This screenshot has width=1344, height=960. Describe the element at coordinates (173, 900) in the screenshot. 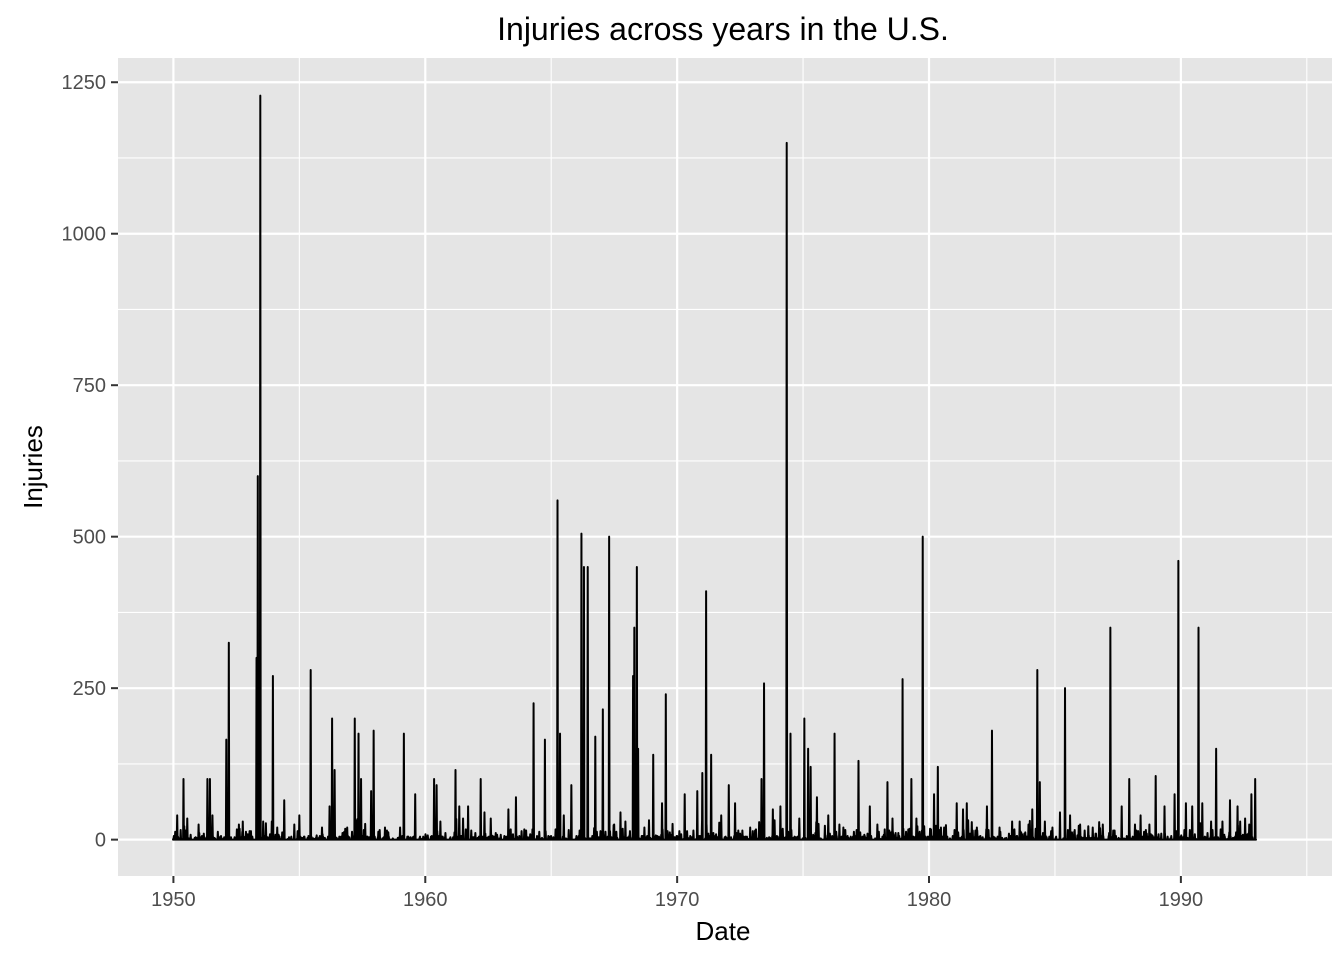

I see `x-tick-label-1950: 1950` at that location.